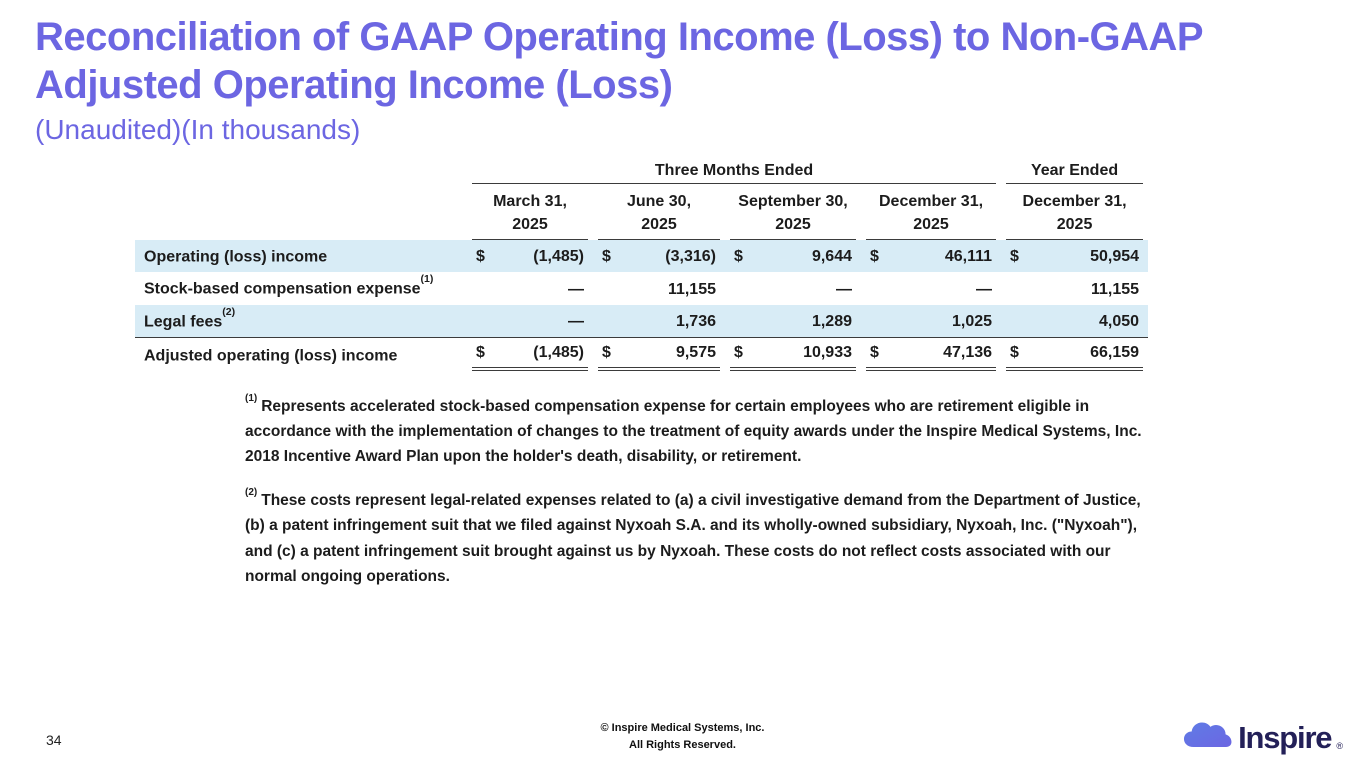 The image size is (1365, 768). I want to click on col-year-1: 2025, so click(530, 226).